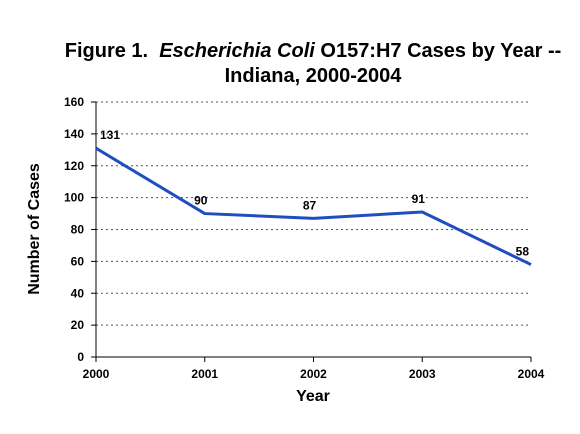  What do you see at coordinates (112, 51) in the screenshot?
I see `title-part: Figure 1.` at bounding box center [112, 51].